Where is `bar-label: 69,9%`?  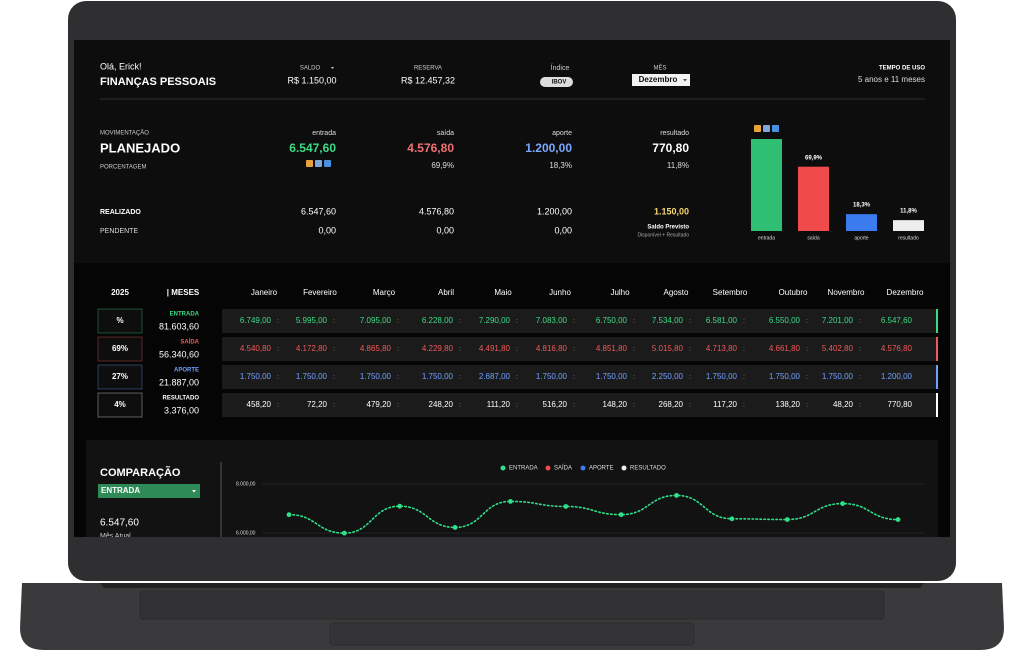 bar-label: 69,9% is located at coordinates (814, 158).